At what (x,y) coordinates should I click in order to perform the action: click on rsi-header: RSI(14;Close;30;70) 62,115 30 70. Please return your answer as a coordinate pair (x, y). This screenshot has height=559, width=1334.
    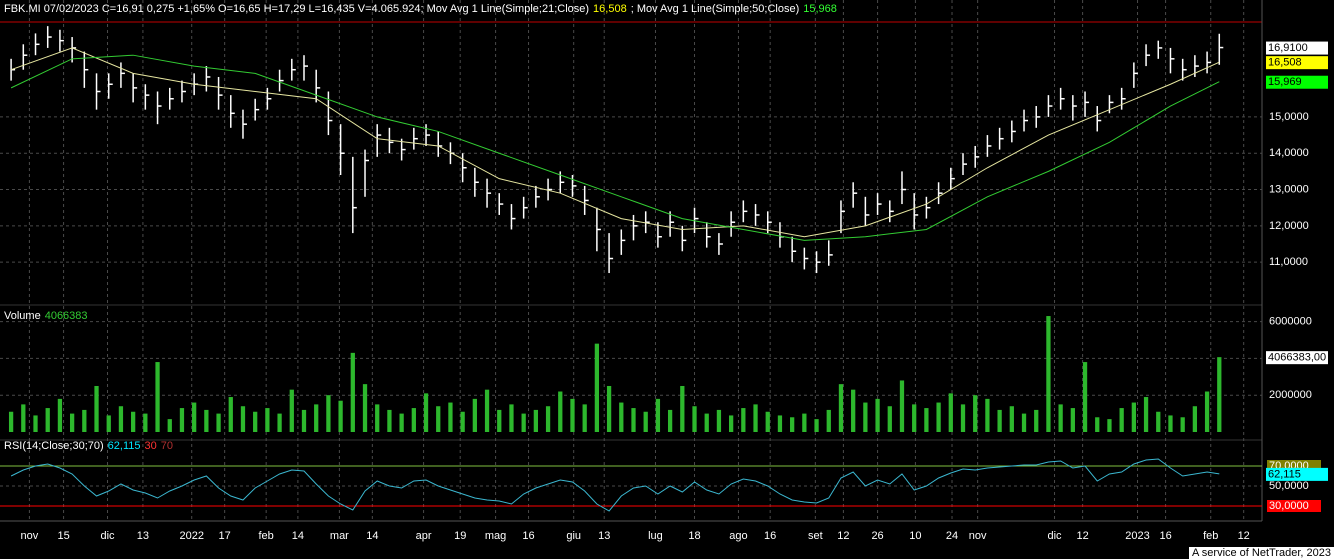
    Looking at the image, I should click on (90, 446).